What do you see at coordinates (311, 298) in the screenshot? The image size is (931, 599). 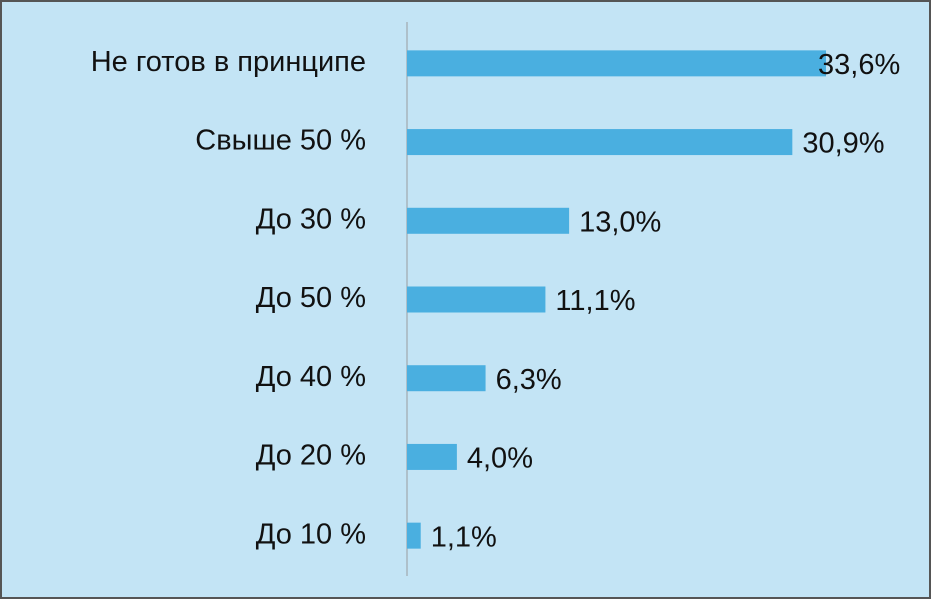 I see `category-label: До 50 %` at bounding box center [311, 298].